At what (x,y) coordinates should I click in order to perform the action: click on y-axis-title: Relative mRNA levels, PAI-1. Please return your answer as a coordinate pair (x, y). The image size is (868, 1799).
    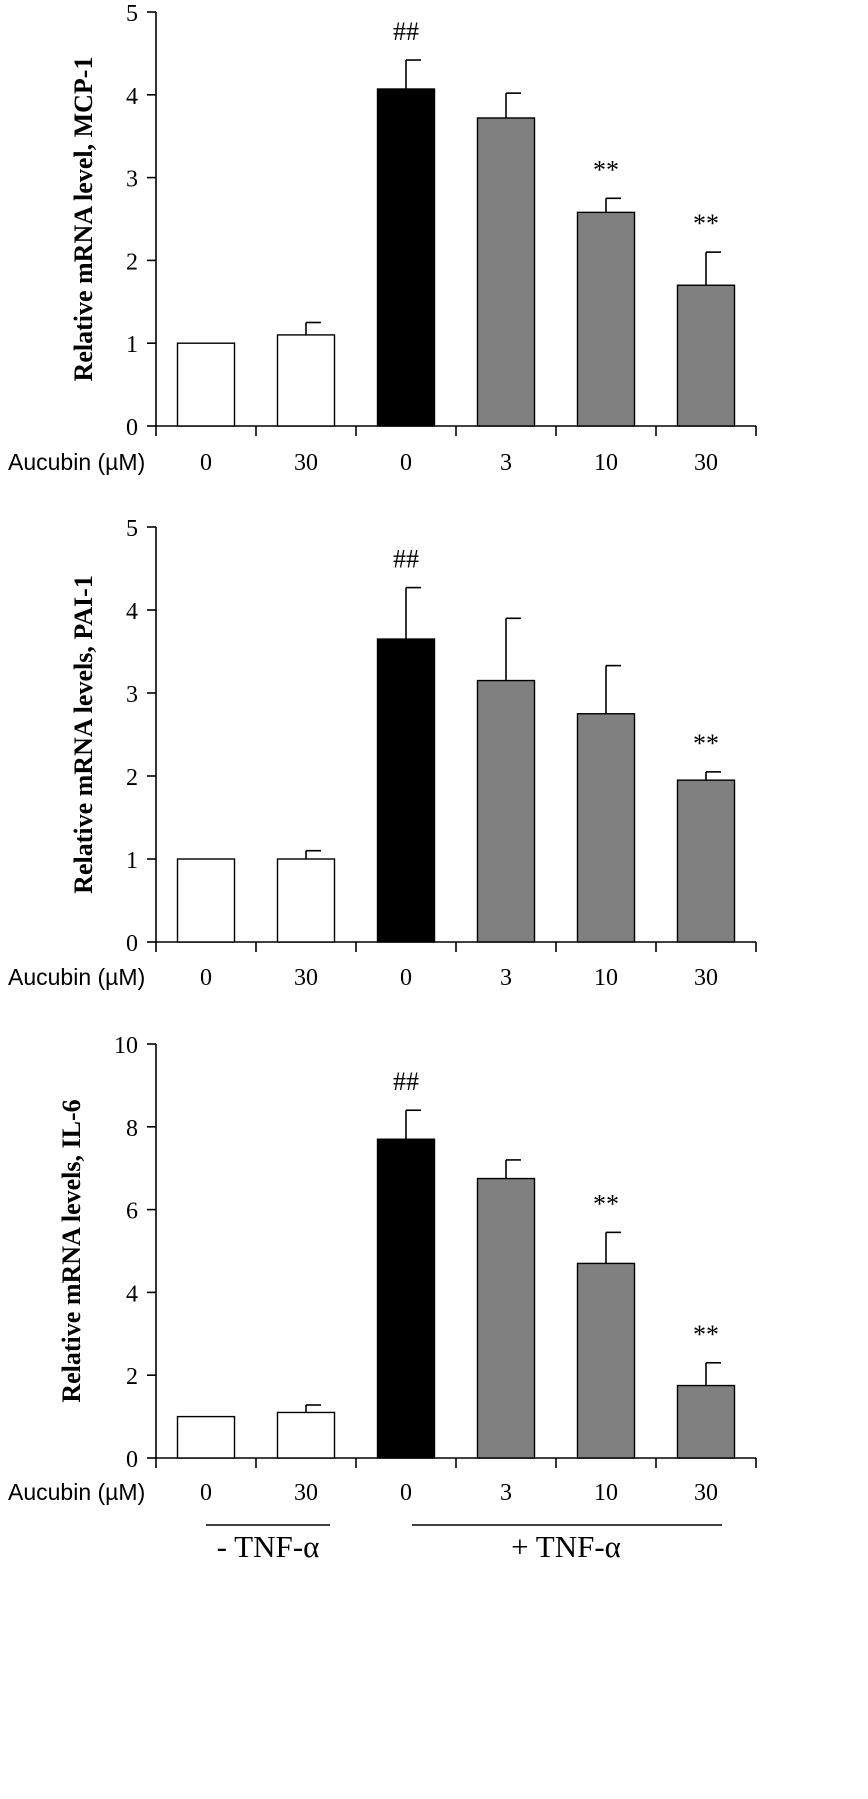
    Looking at the image, I should click on (83, 734).